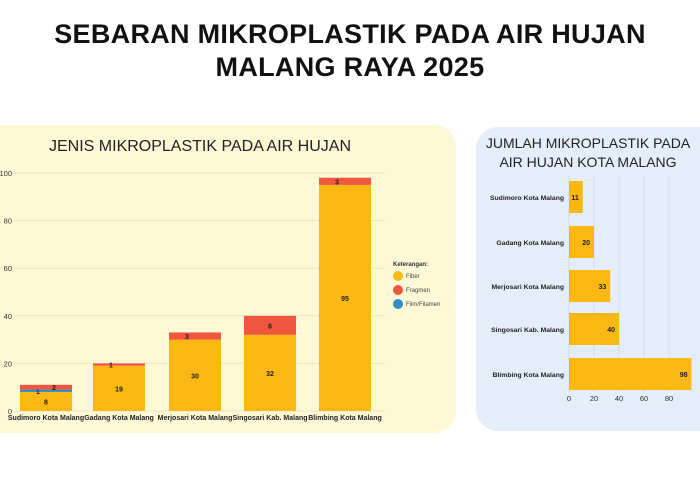 This screenshot has height=500, width=700. Describe the element at coordinates (423, 305) in the screenshot. I see `legend-label: Film/Filamen` at that location.